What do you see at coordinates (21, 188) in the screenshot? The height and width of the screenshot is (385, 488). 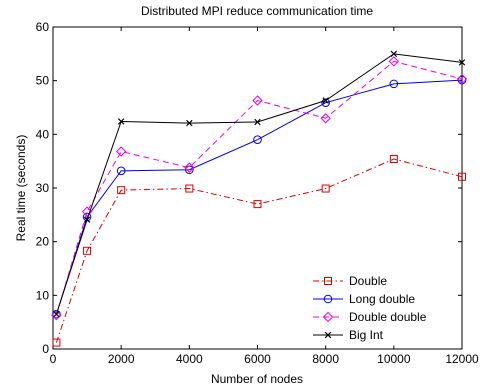 I see `y-axis-label: Real time (seconds)` at bounding box center [21, 188].